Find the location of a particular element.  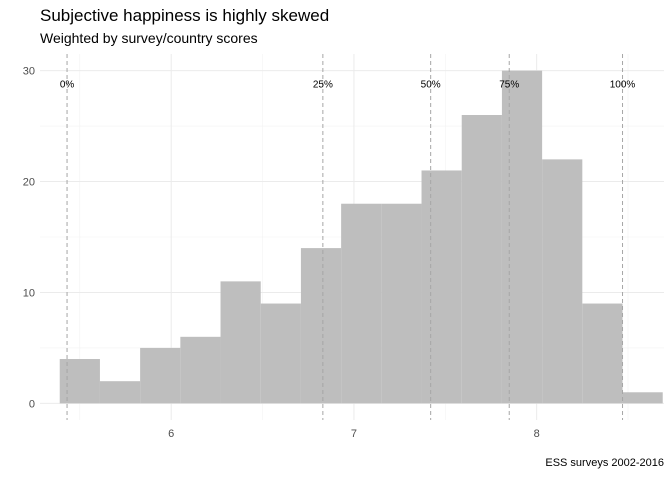

x-tick-label-0: 6 is located at coordinates (171, 434).